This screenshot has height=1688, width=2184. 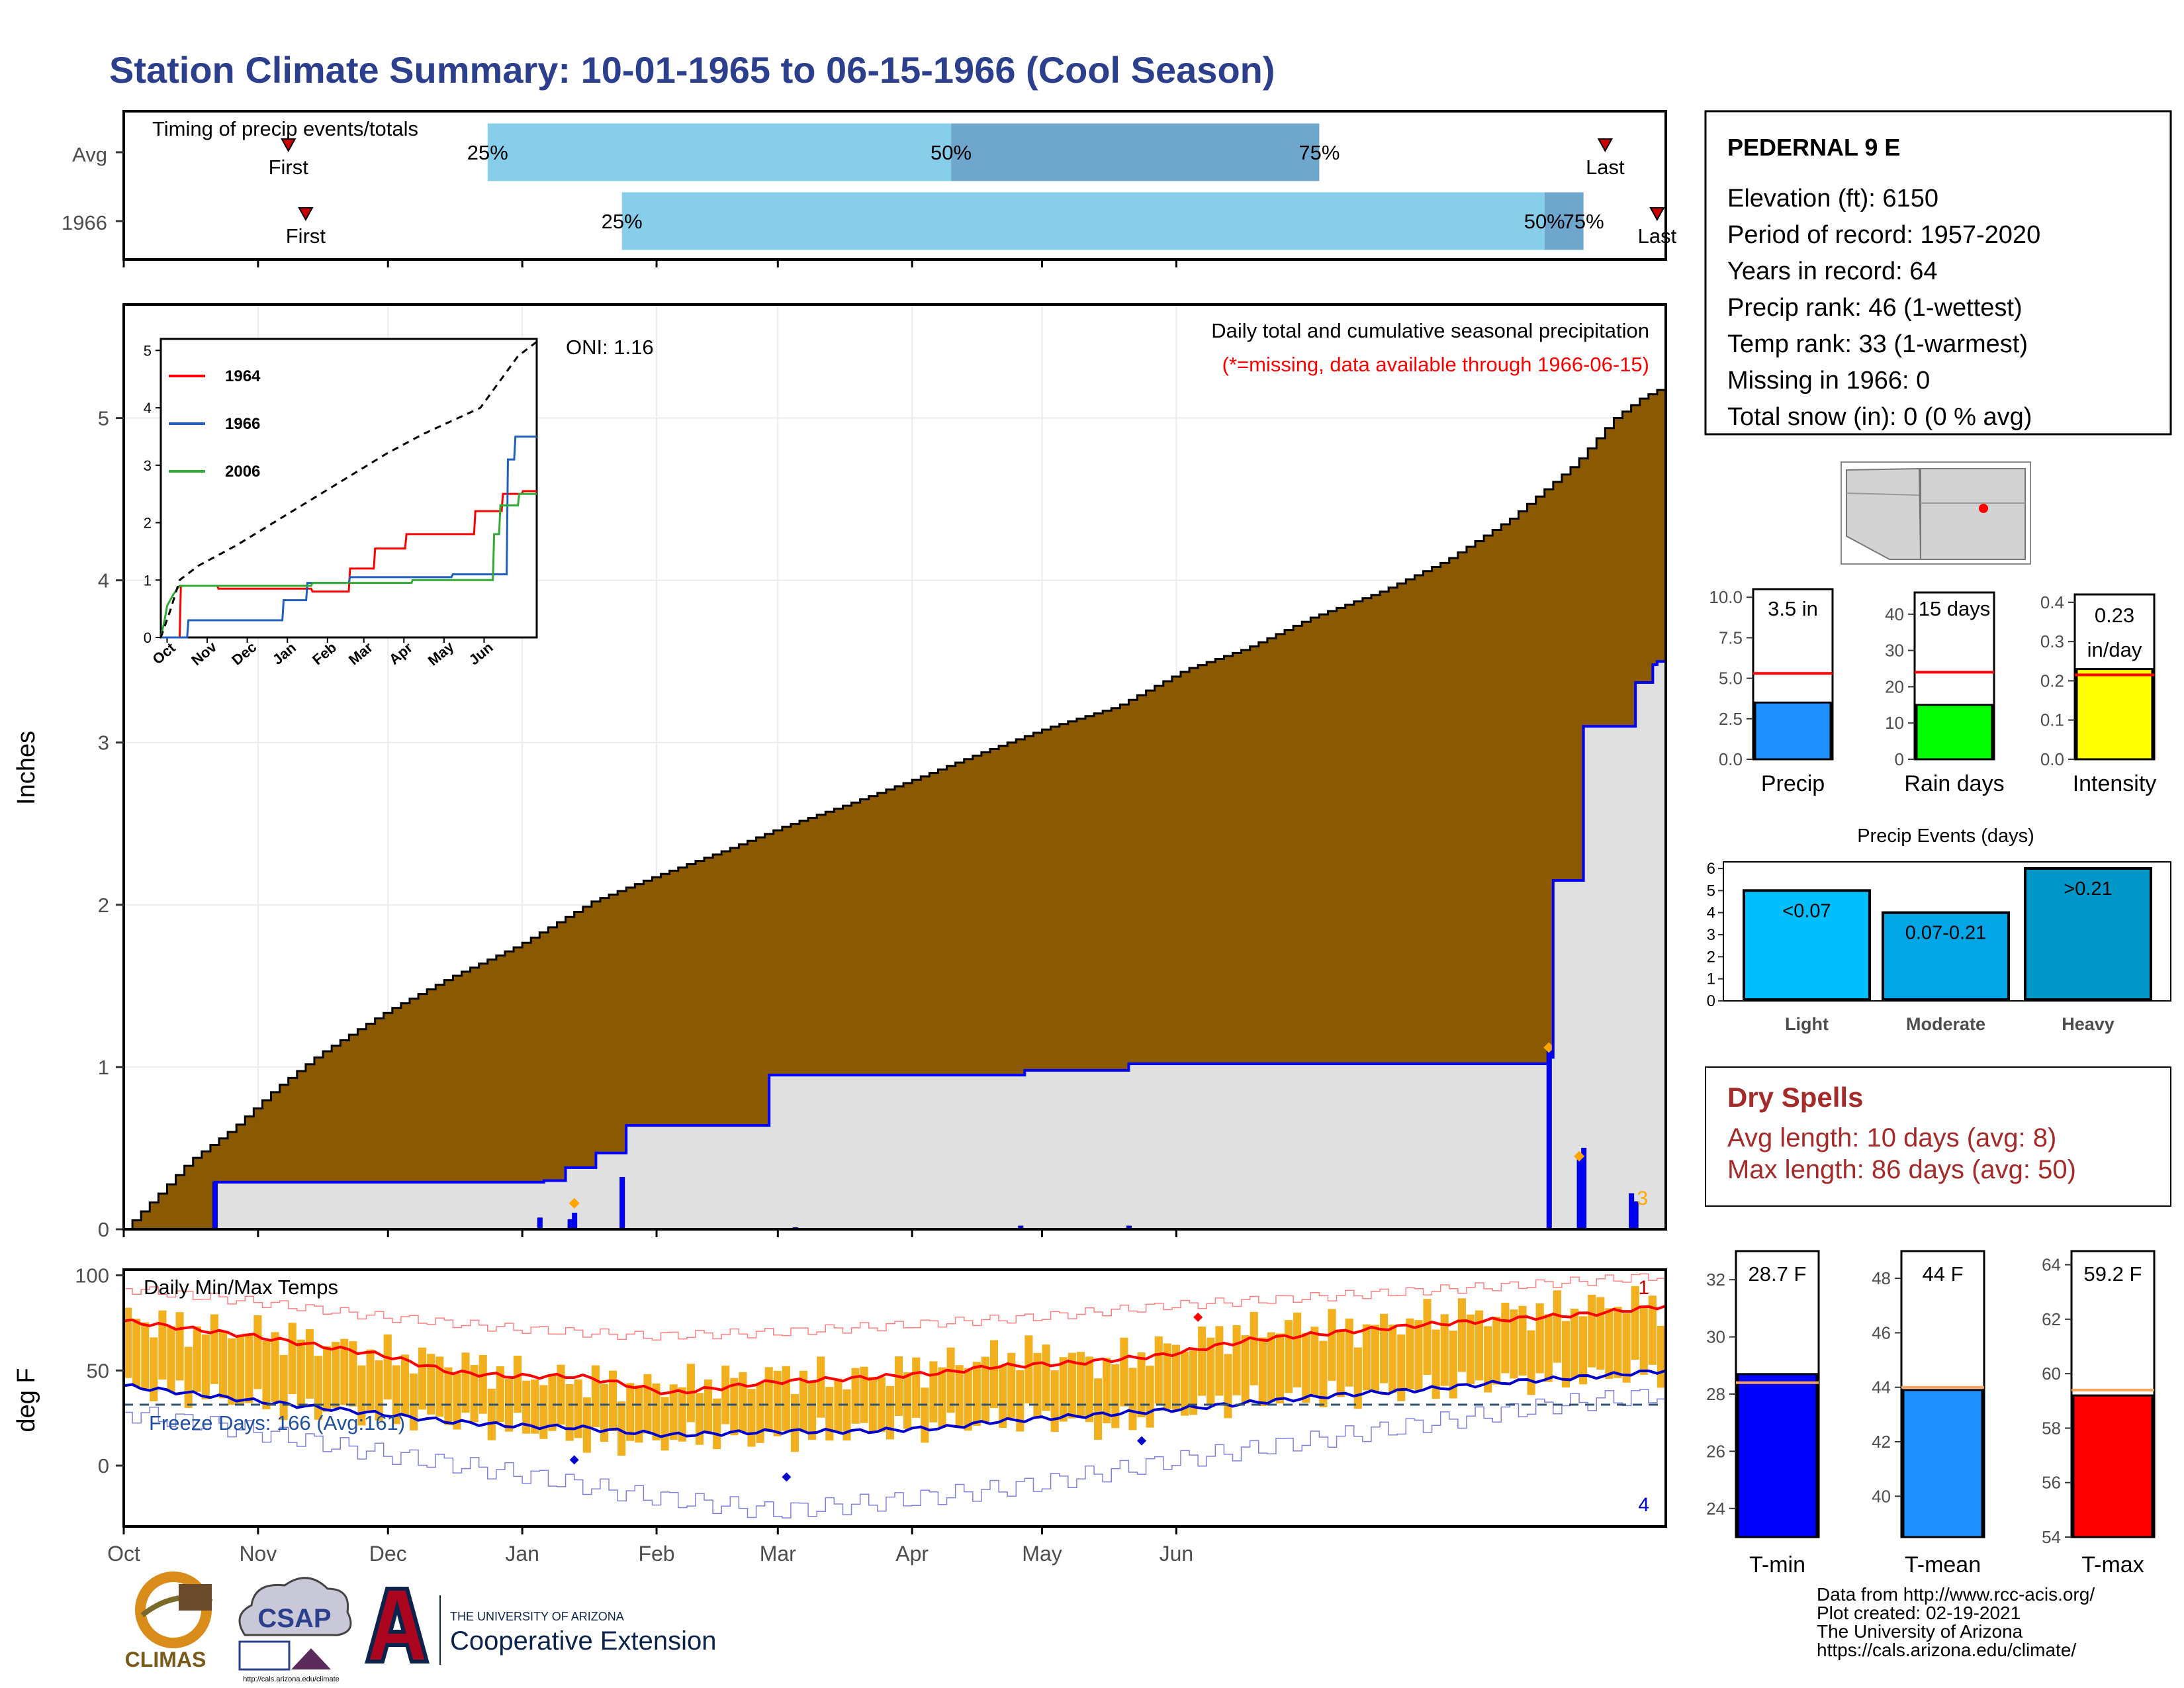 What do you see at coordinates (2112, 1564) in the screenshot?
I see `gauge-label: T-max` at bounding box center [2112, 1564].